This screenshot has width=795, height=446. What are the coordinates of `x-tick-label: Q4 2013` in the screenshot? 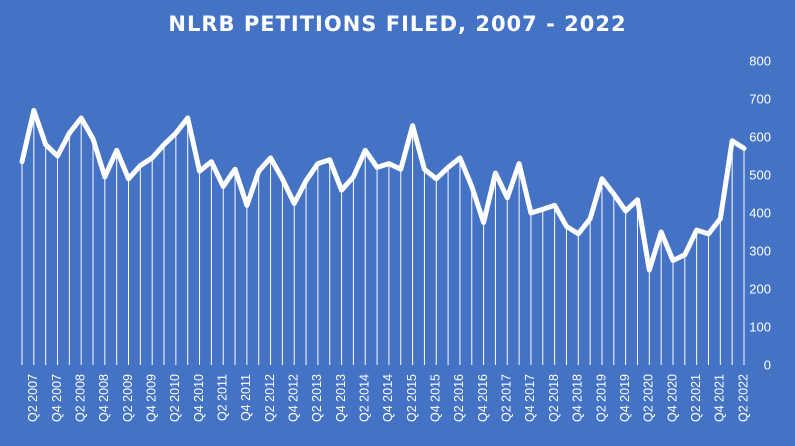 It's located at (341, 398).